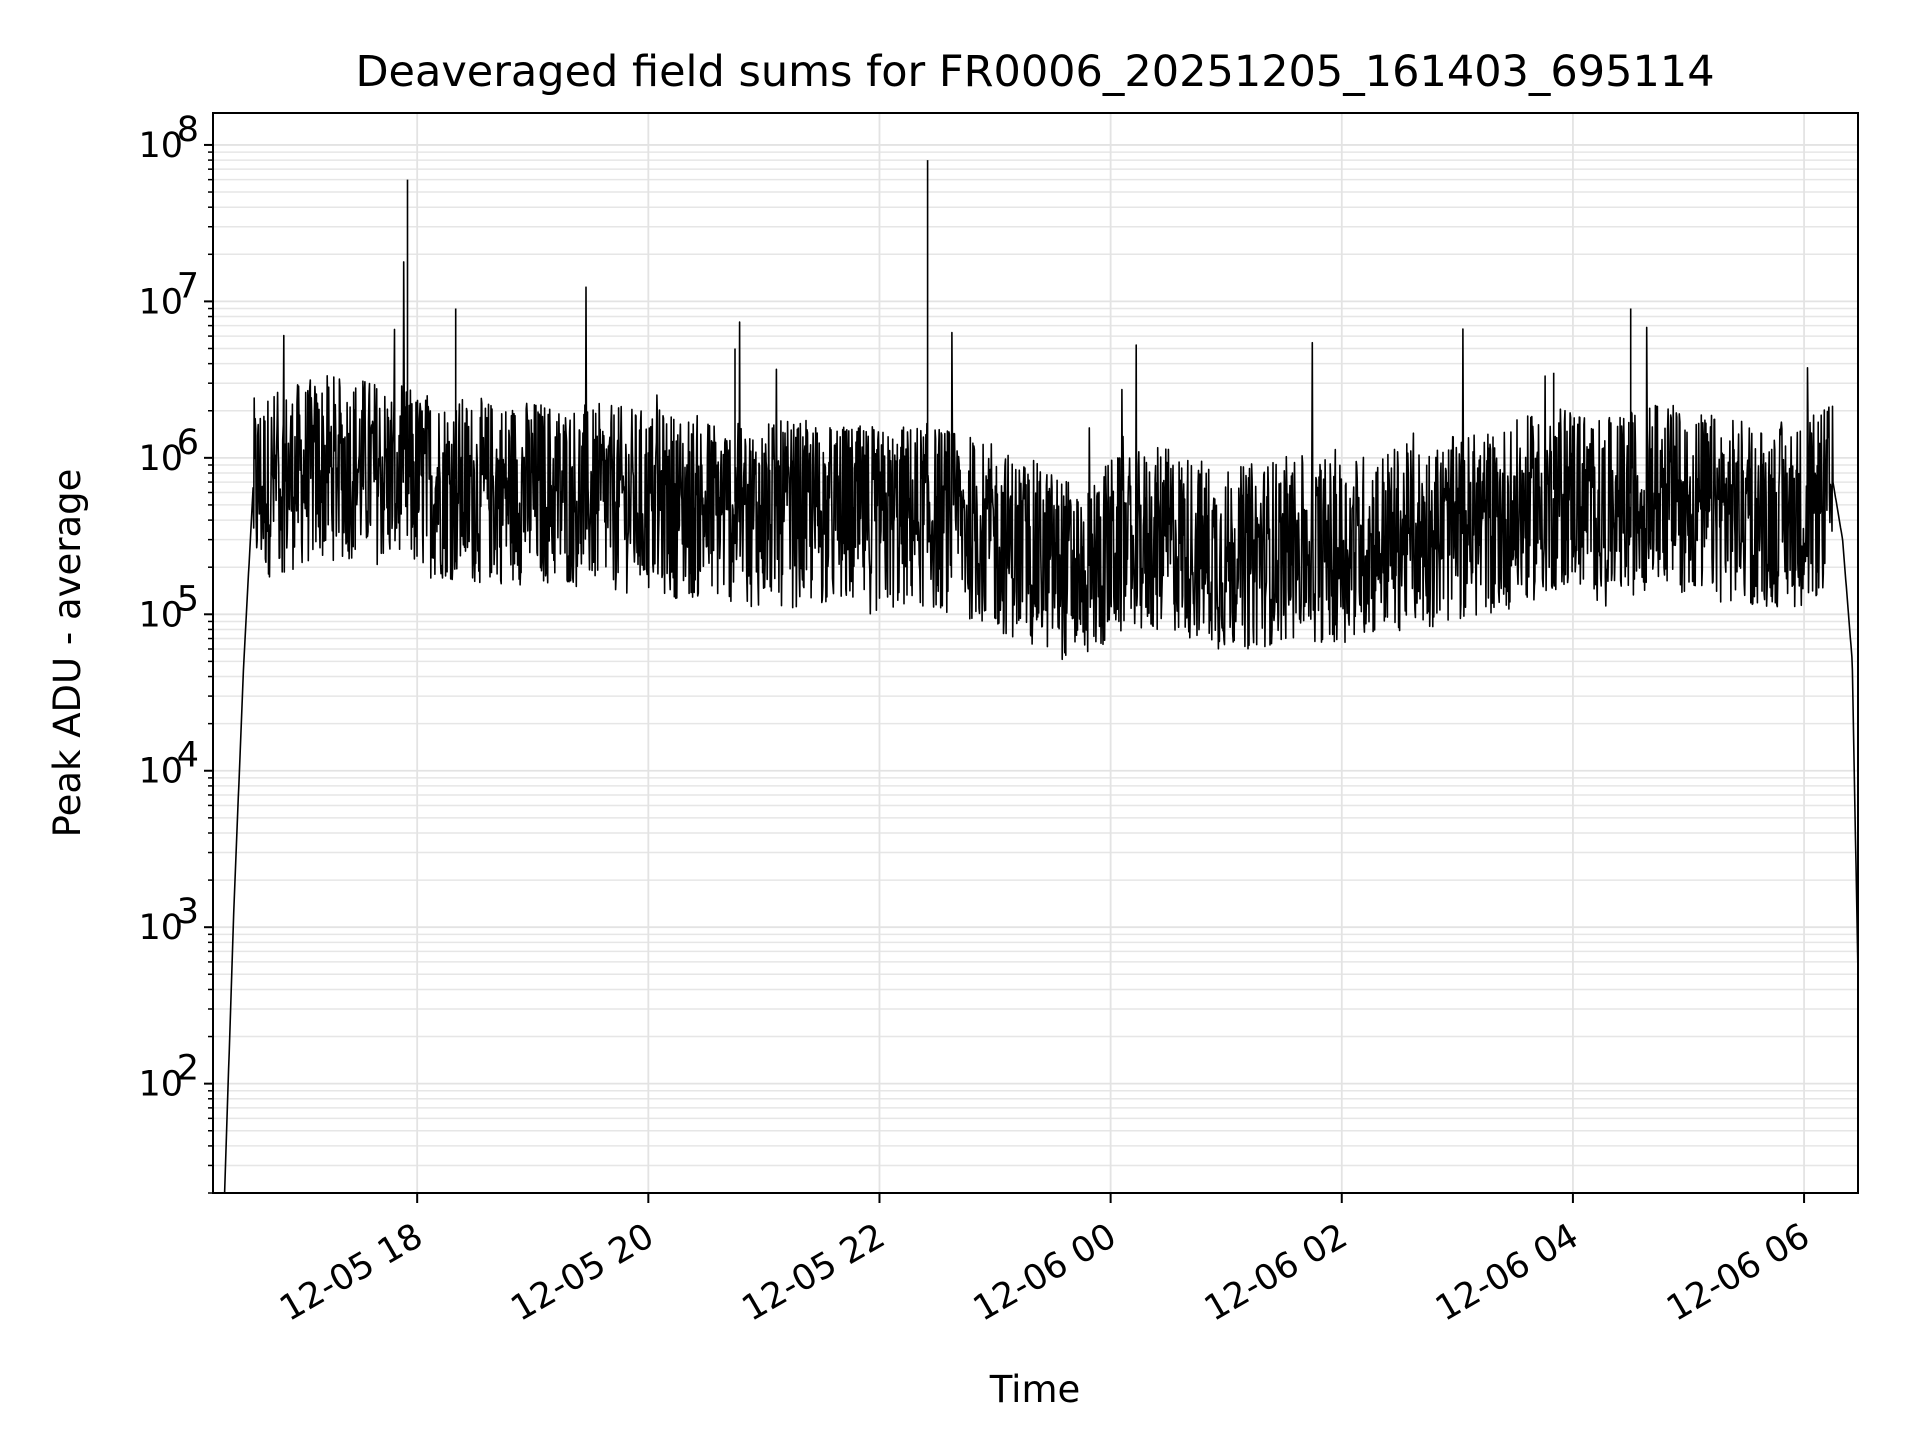 This screenshot has height=1440, width=1920. Describe the element at coordinates (188, 286) in the screenshot. I see `y-tick-exponent: 7` at that location.